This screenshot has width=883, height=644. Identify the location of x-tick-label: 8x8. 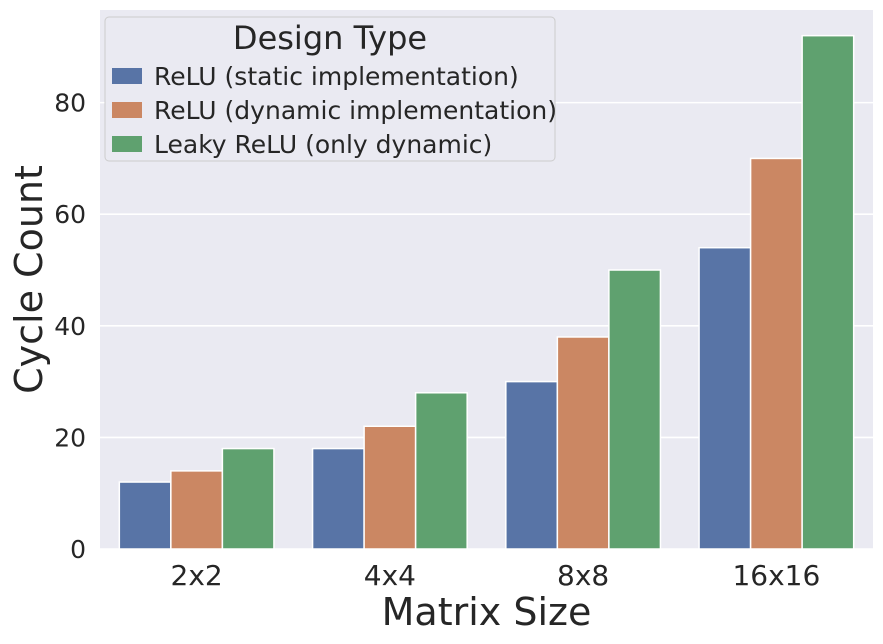
(583, 575).